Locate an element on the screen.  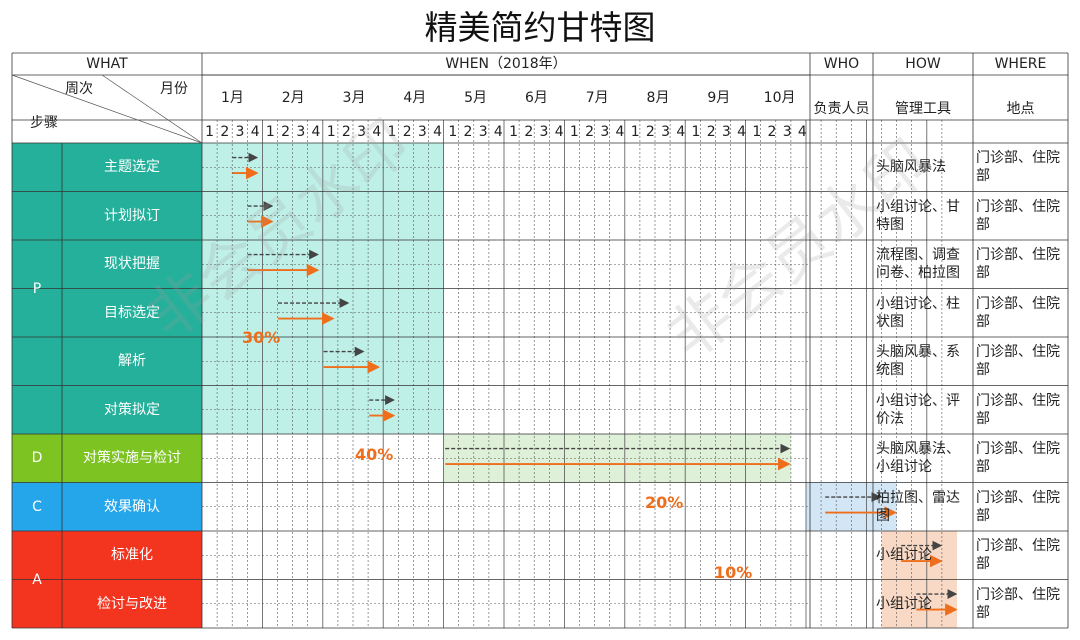
month-label: 1月 is located at coordinates (232, 97).